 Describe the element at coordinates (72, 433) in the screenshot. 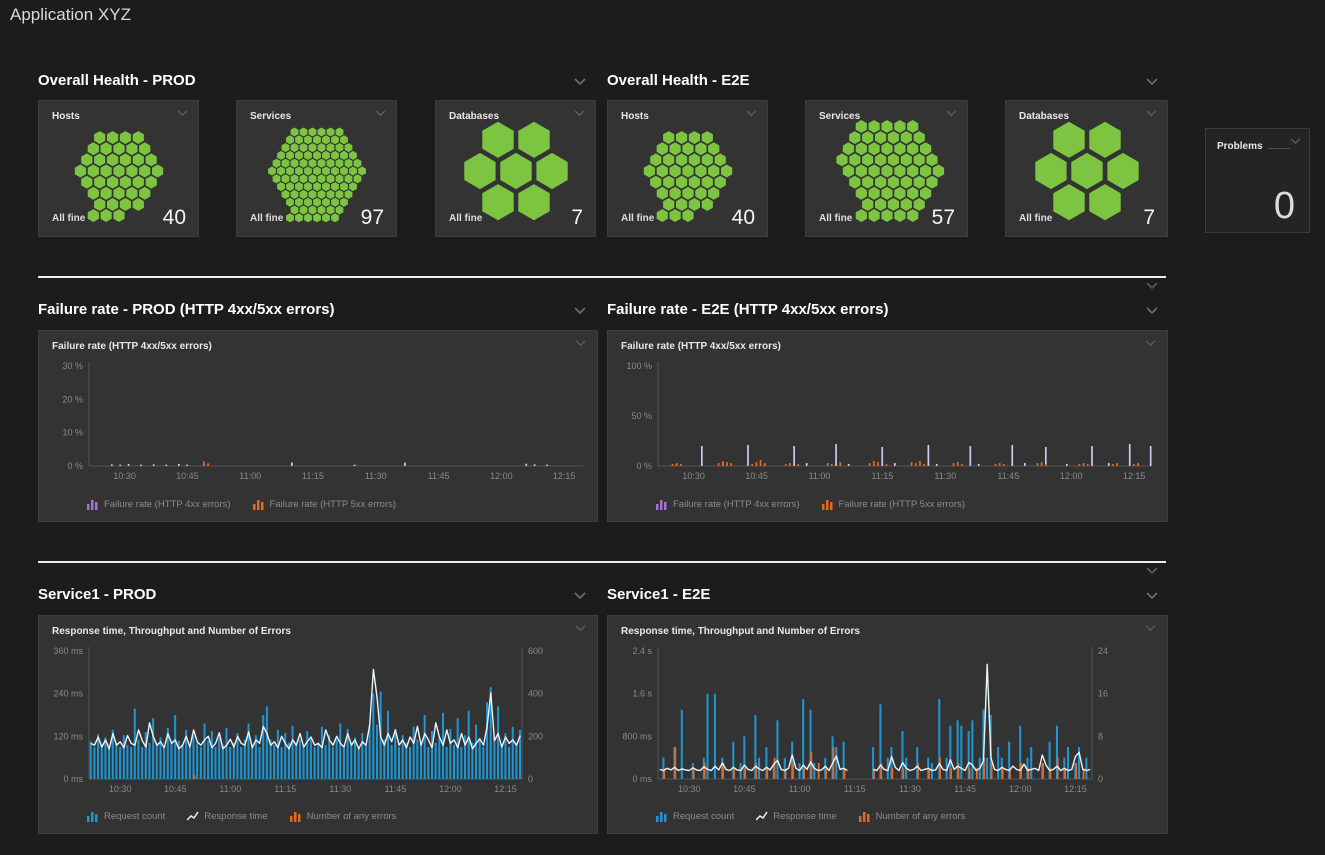

I see `svg-text: 10 %` at that location.